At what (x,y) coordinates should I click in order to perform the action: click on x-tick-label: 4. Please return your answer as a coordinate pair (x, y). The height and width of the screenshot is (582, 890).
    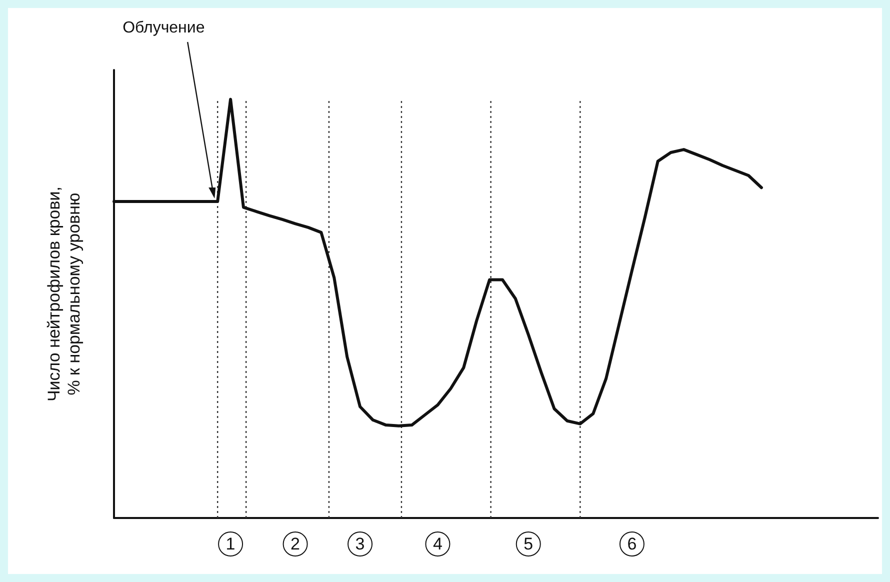
    Looking at the image, I should click on (437, 544).